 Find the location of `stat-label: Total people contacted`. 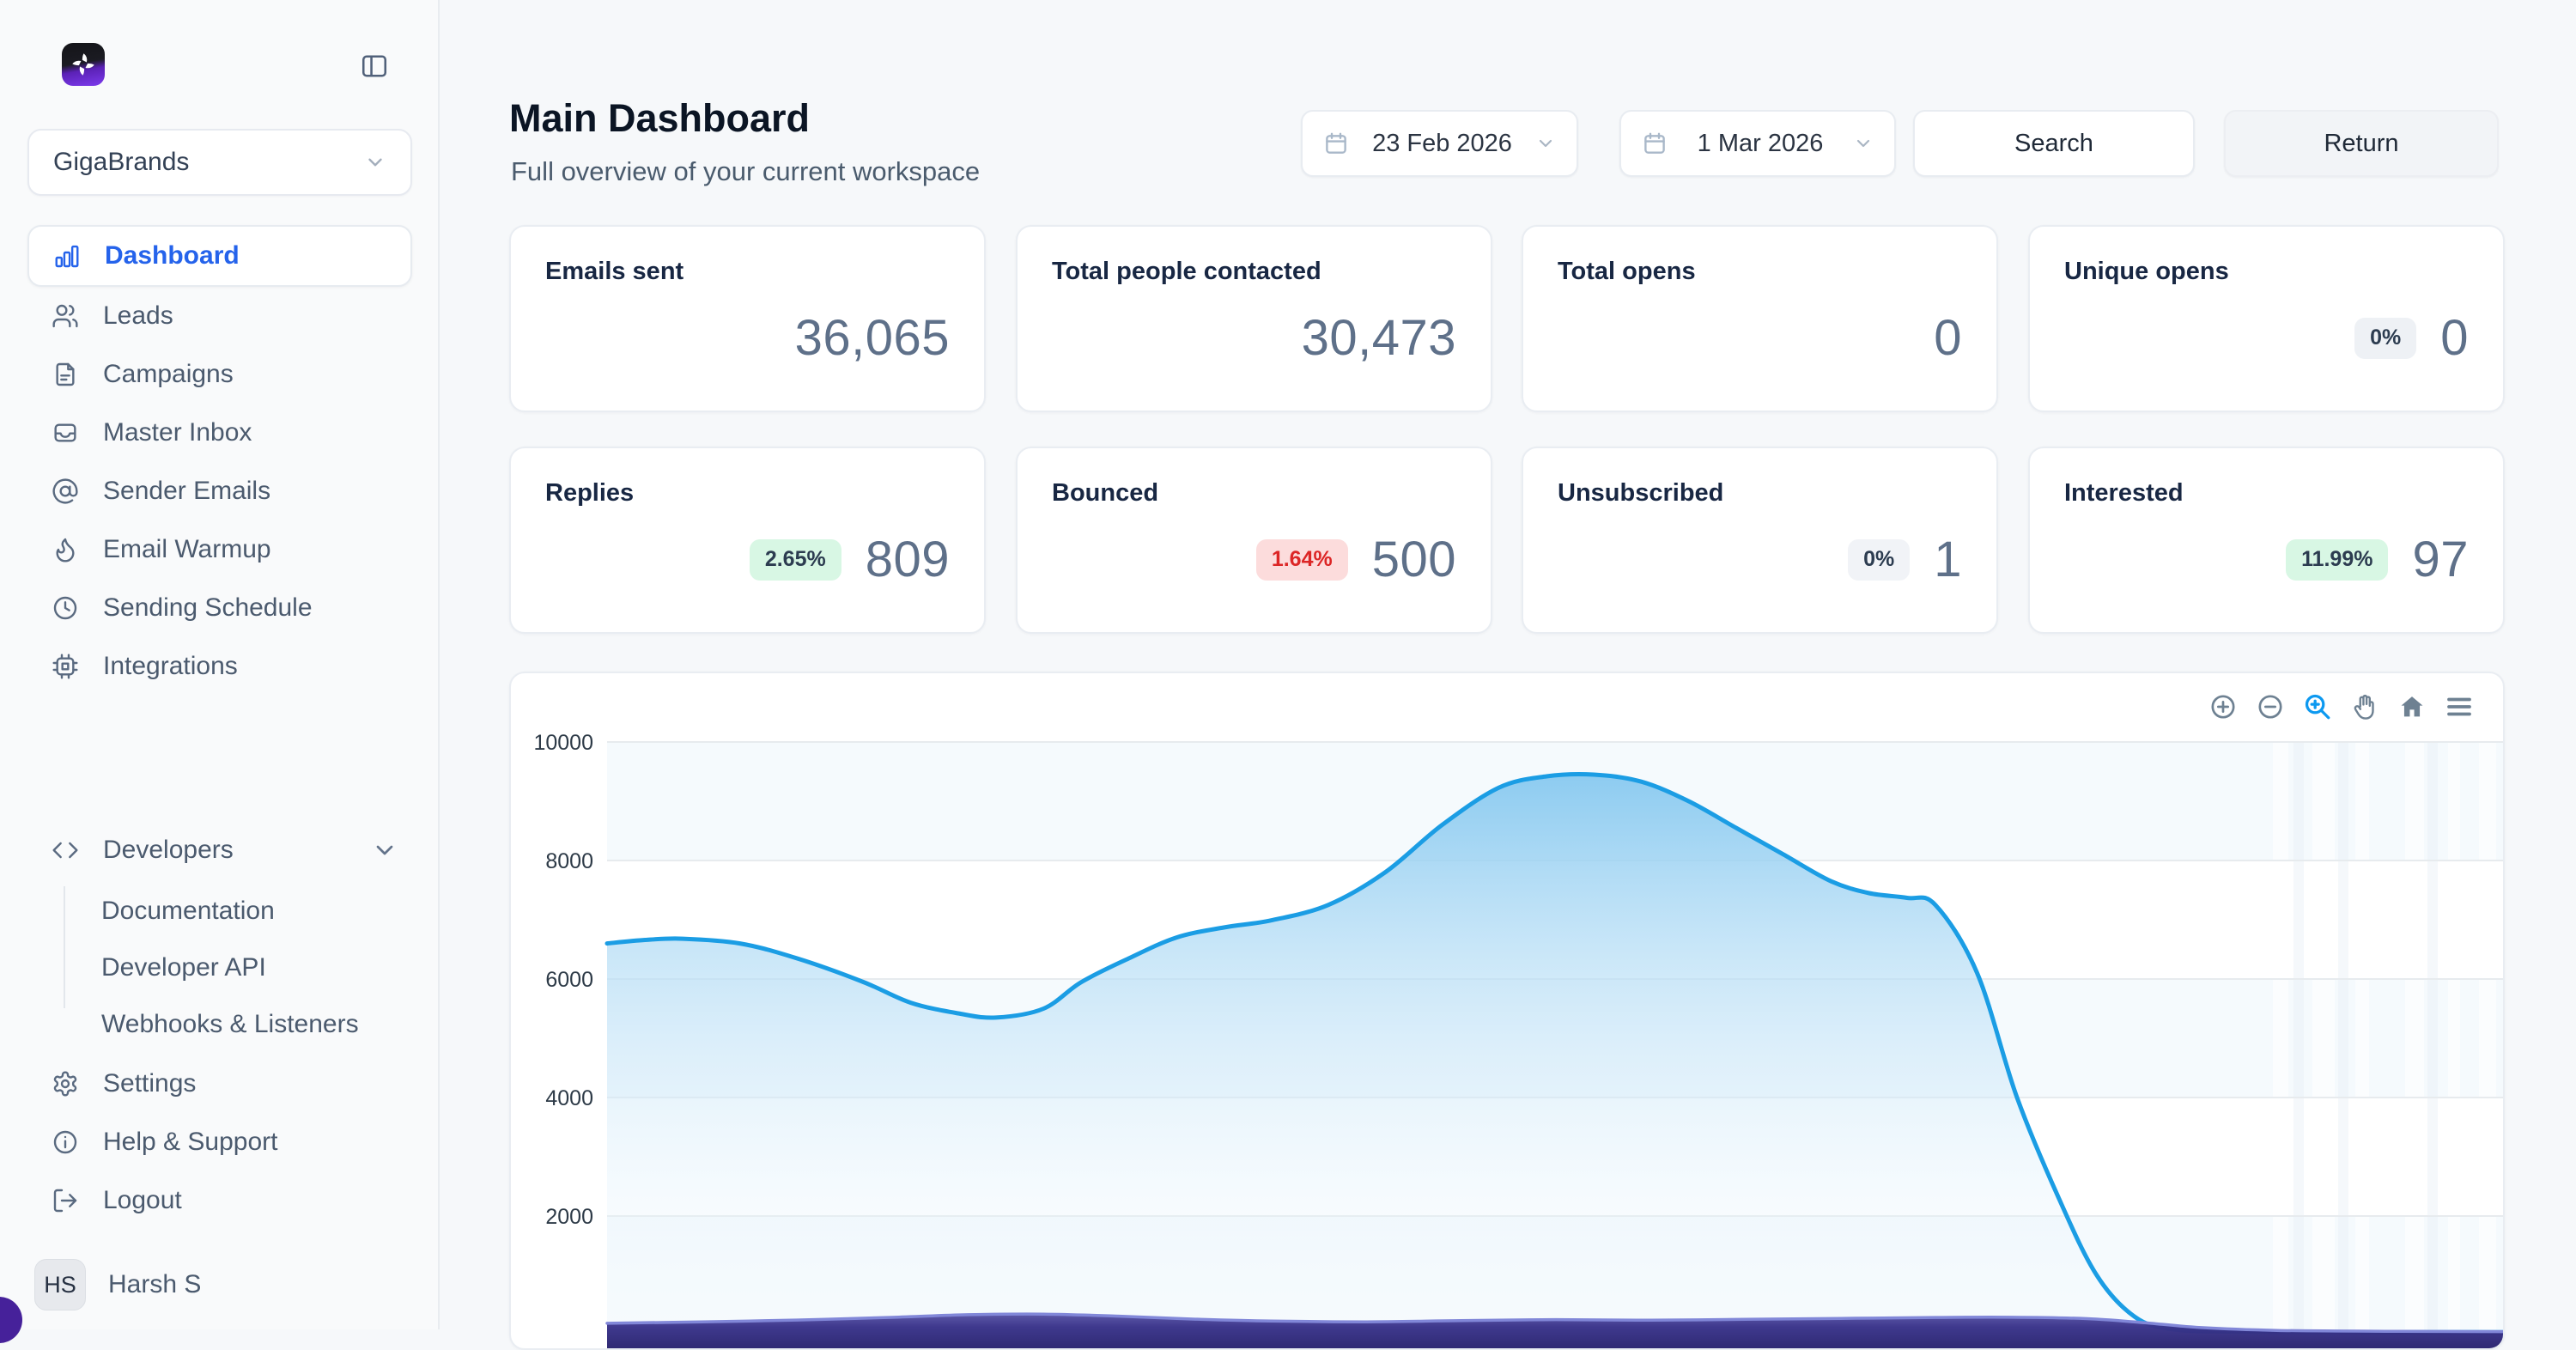

stat-label: Total people contacted is located at coordinates (1186, 271).